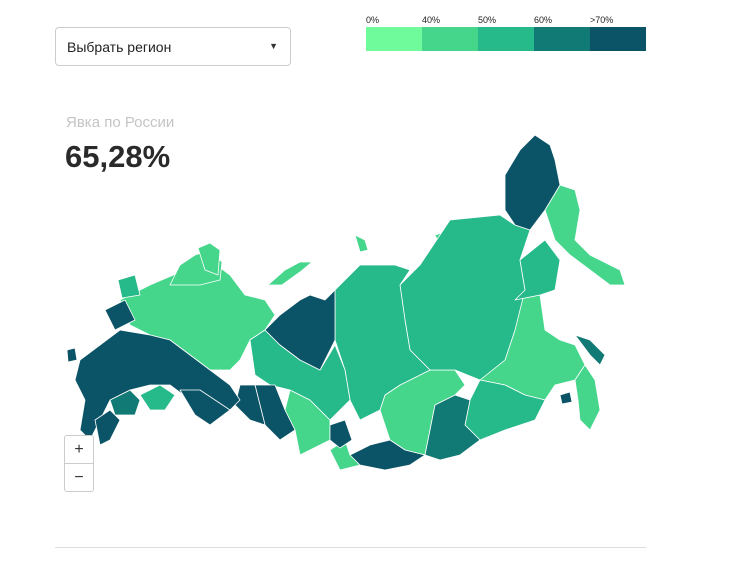  What do you see at coordinates (118, 156) in the screenshot?
I see `turnout-value: 65,28%` at bounding box center [118, 156].